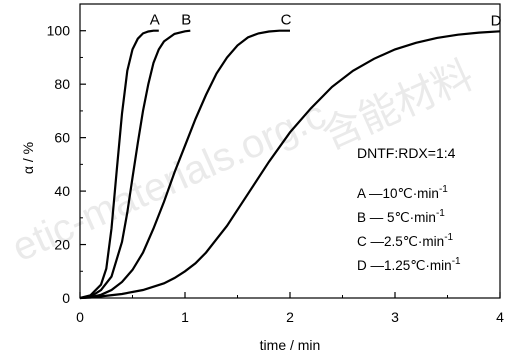 The height and width of the screenshot is (356, 509). I want to click on series-label-d: D, so click(496, 20).